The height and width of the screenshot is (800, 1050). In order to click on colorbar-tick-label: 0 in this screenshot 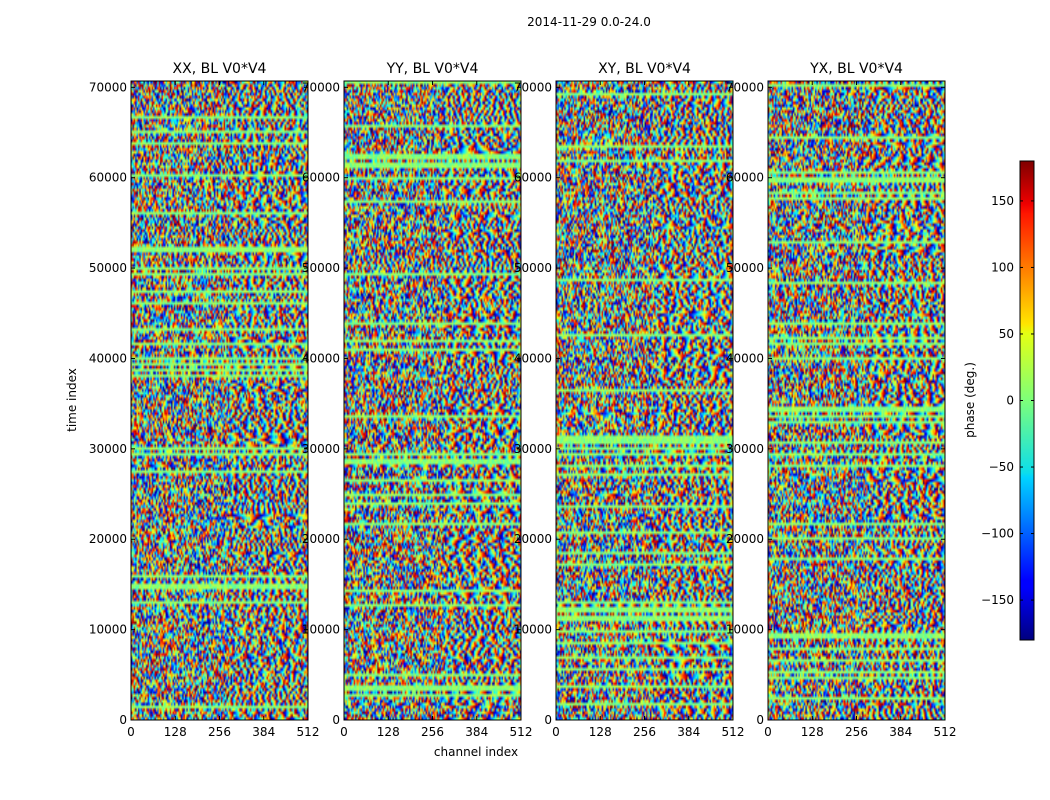, I will do `click(1010, 401)`.